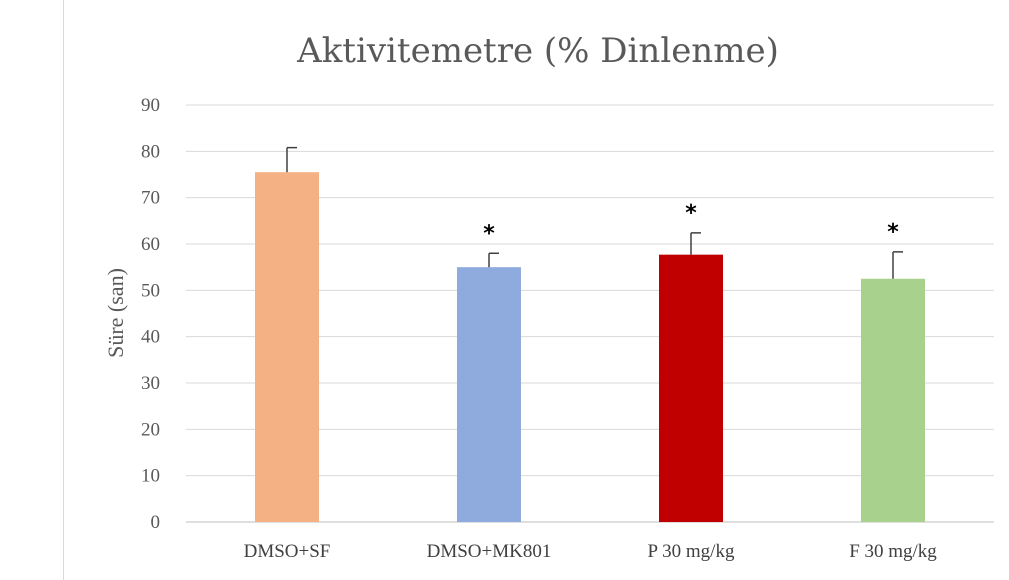 The image size is (1009, 580). Describe the element at coordinates (150, 244) in the screenshot. I see `y-tick-label: 60` at that location.